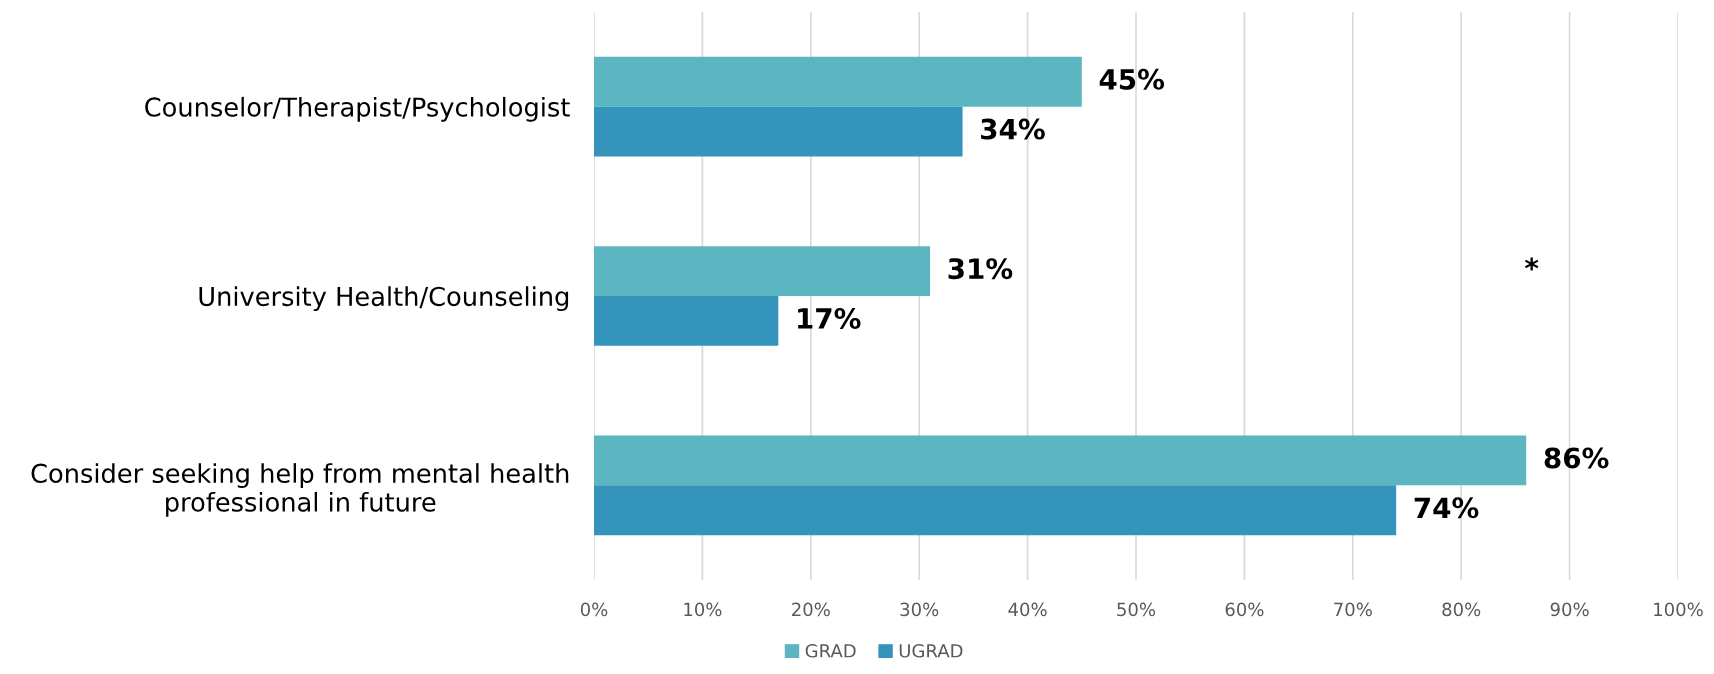 This screenshot has height=674, width=1714. What do you see at coordinates (1678, 609) in the screenshot?
I see `x-tick-label: 100%` at bounding box center [1678, 609].